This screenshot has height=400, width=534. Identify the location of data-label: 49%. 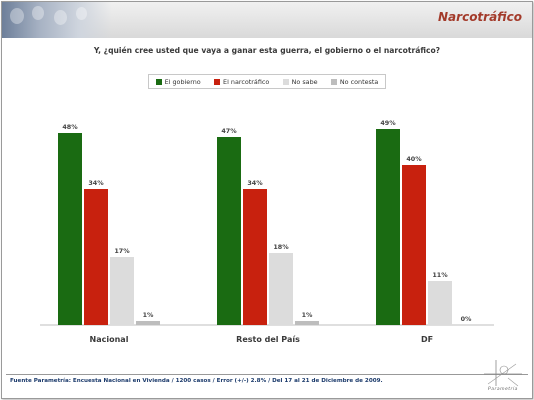
(388, 123).